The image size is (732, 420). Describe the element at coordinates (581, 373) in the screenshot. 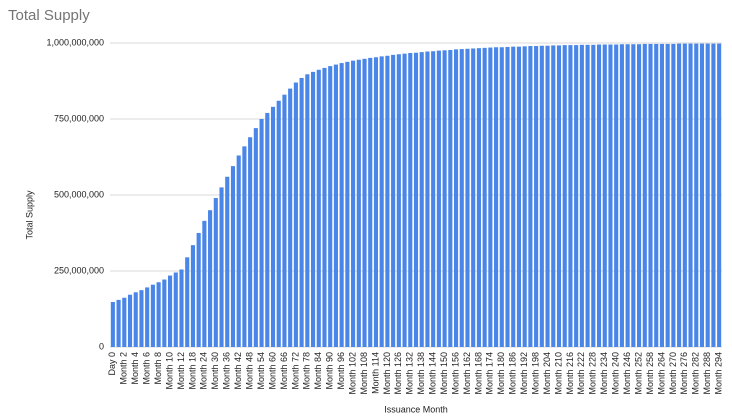

I see `x-tick-label: Month 222` at that location.